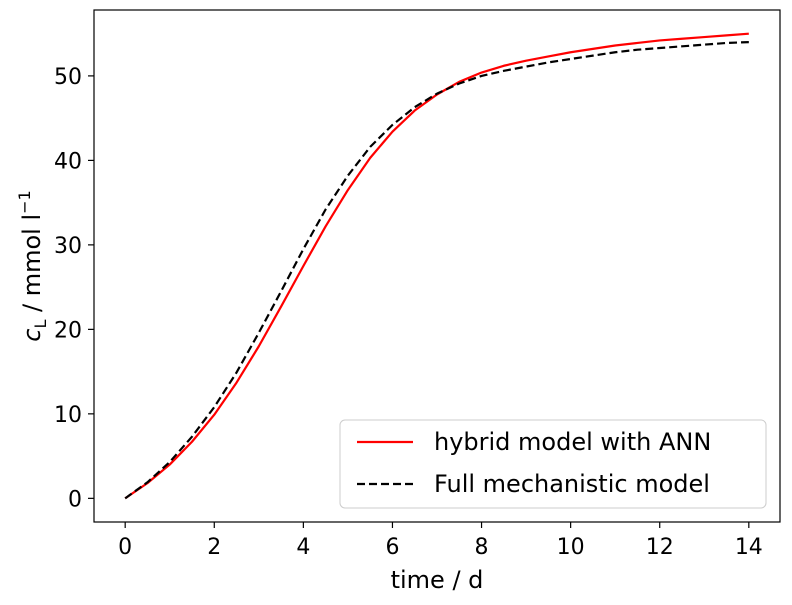  I want to click on y-axis-label-exponent: −1, so click(24, 202).